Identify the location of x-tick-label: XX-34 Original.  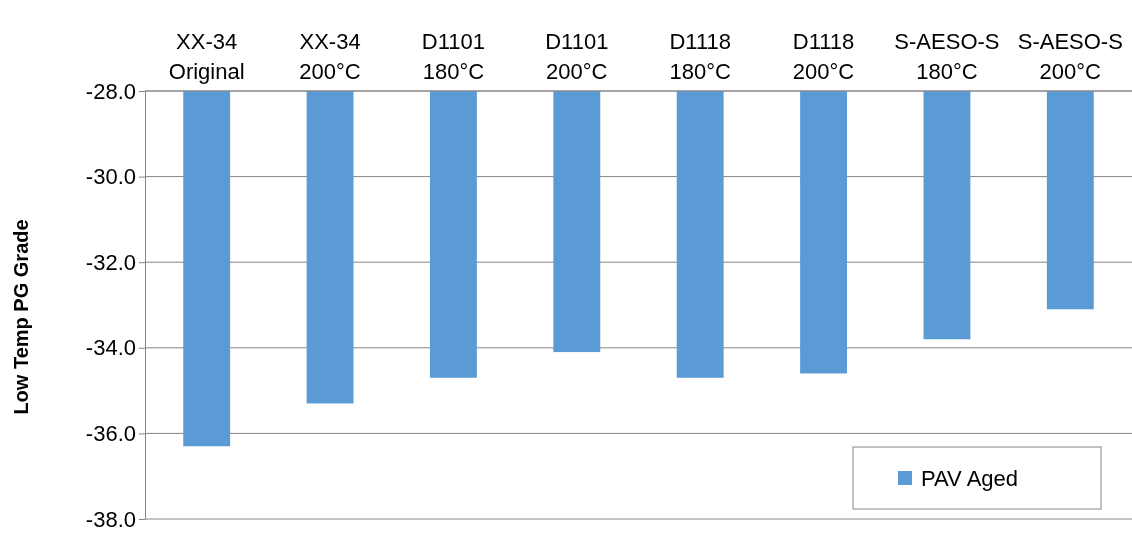
(206, 56).